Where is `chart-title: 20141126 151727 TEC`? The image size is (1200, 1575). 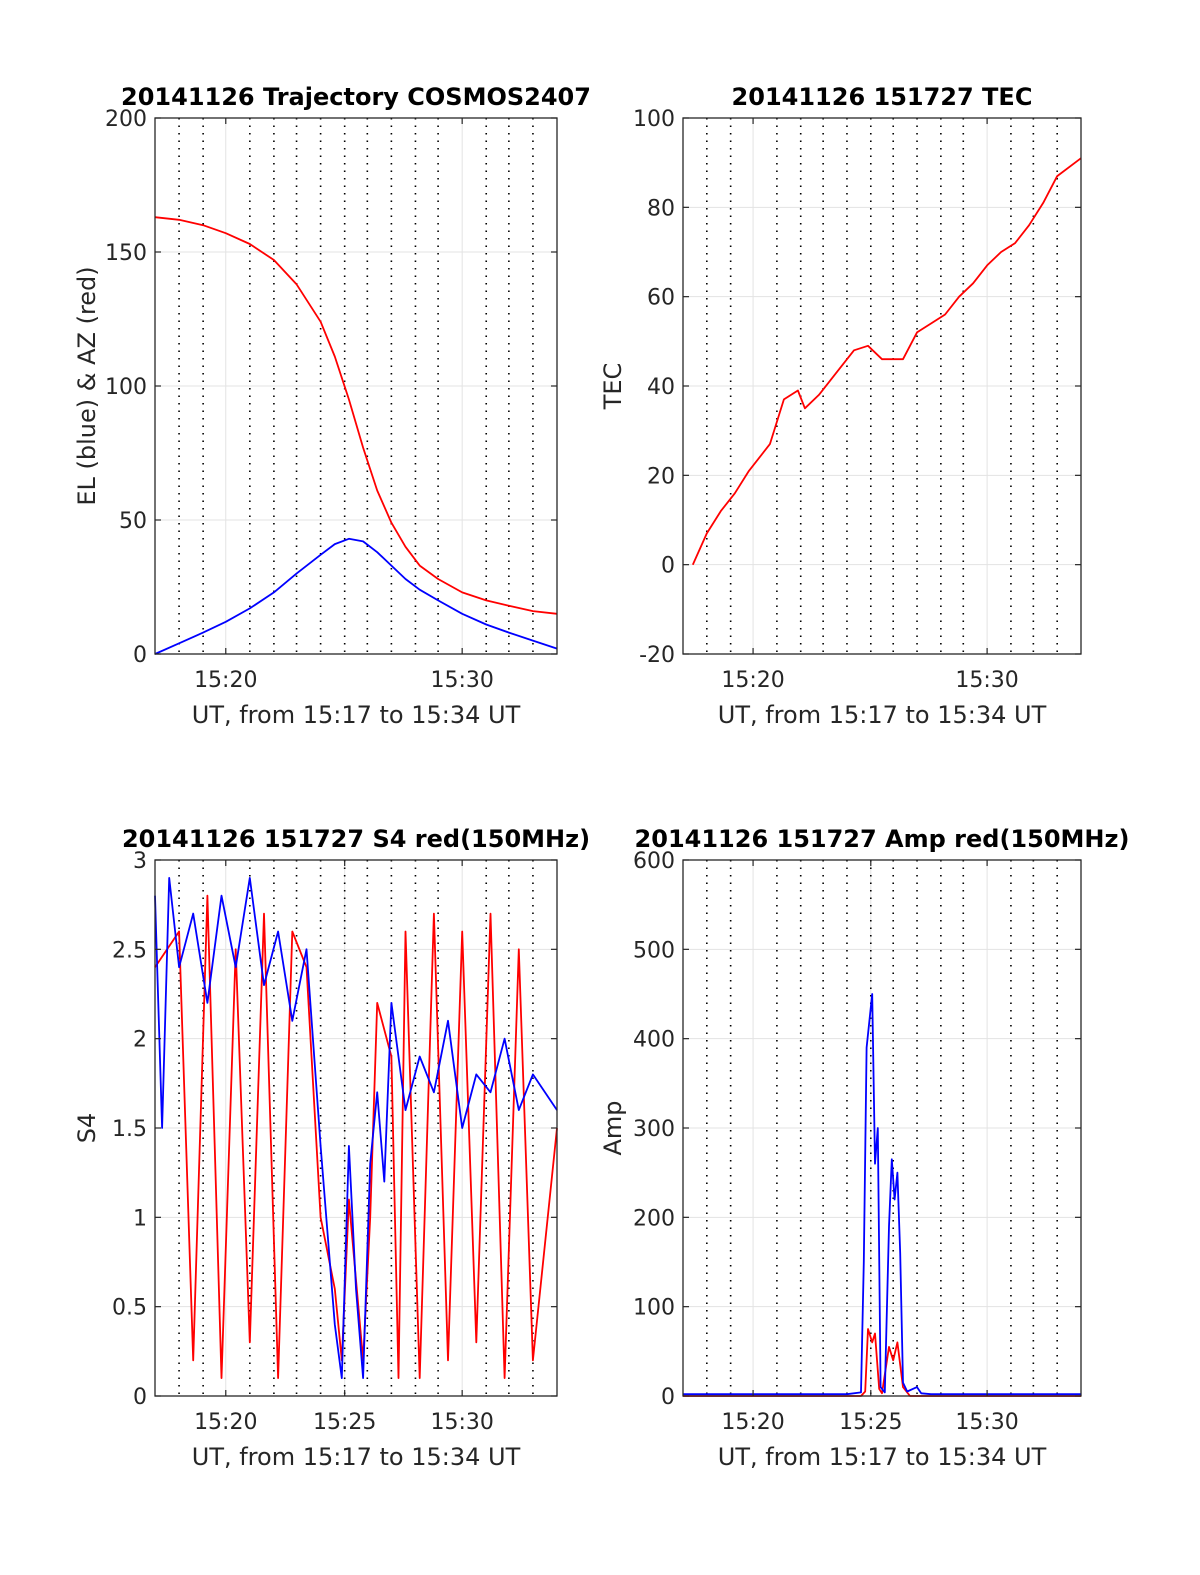 chart-title: 20141126 151727 TEC is located at coordinates (882, 97).